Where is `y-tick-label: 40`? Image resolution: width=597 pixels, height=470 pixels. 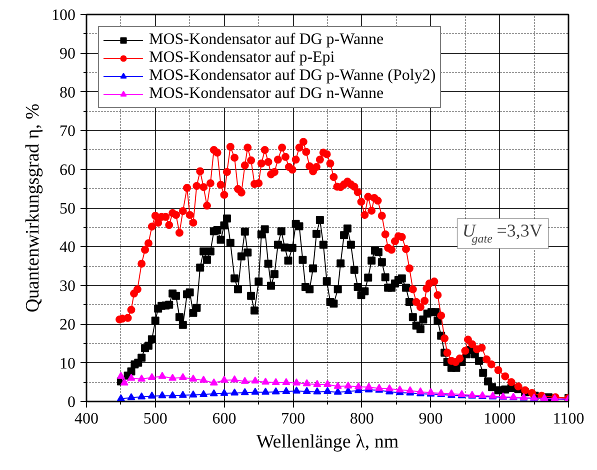 y-tick-label: 40 is located at coordinates (68, 247).